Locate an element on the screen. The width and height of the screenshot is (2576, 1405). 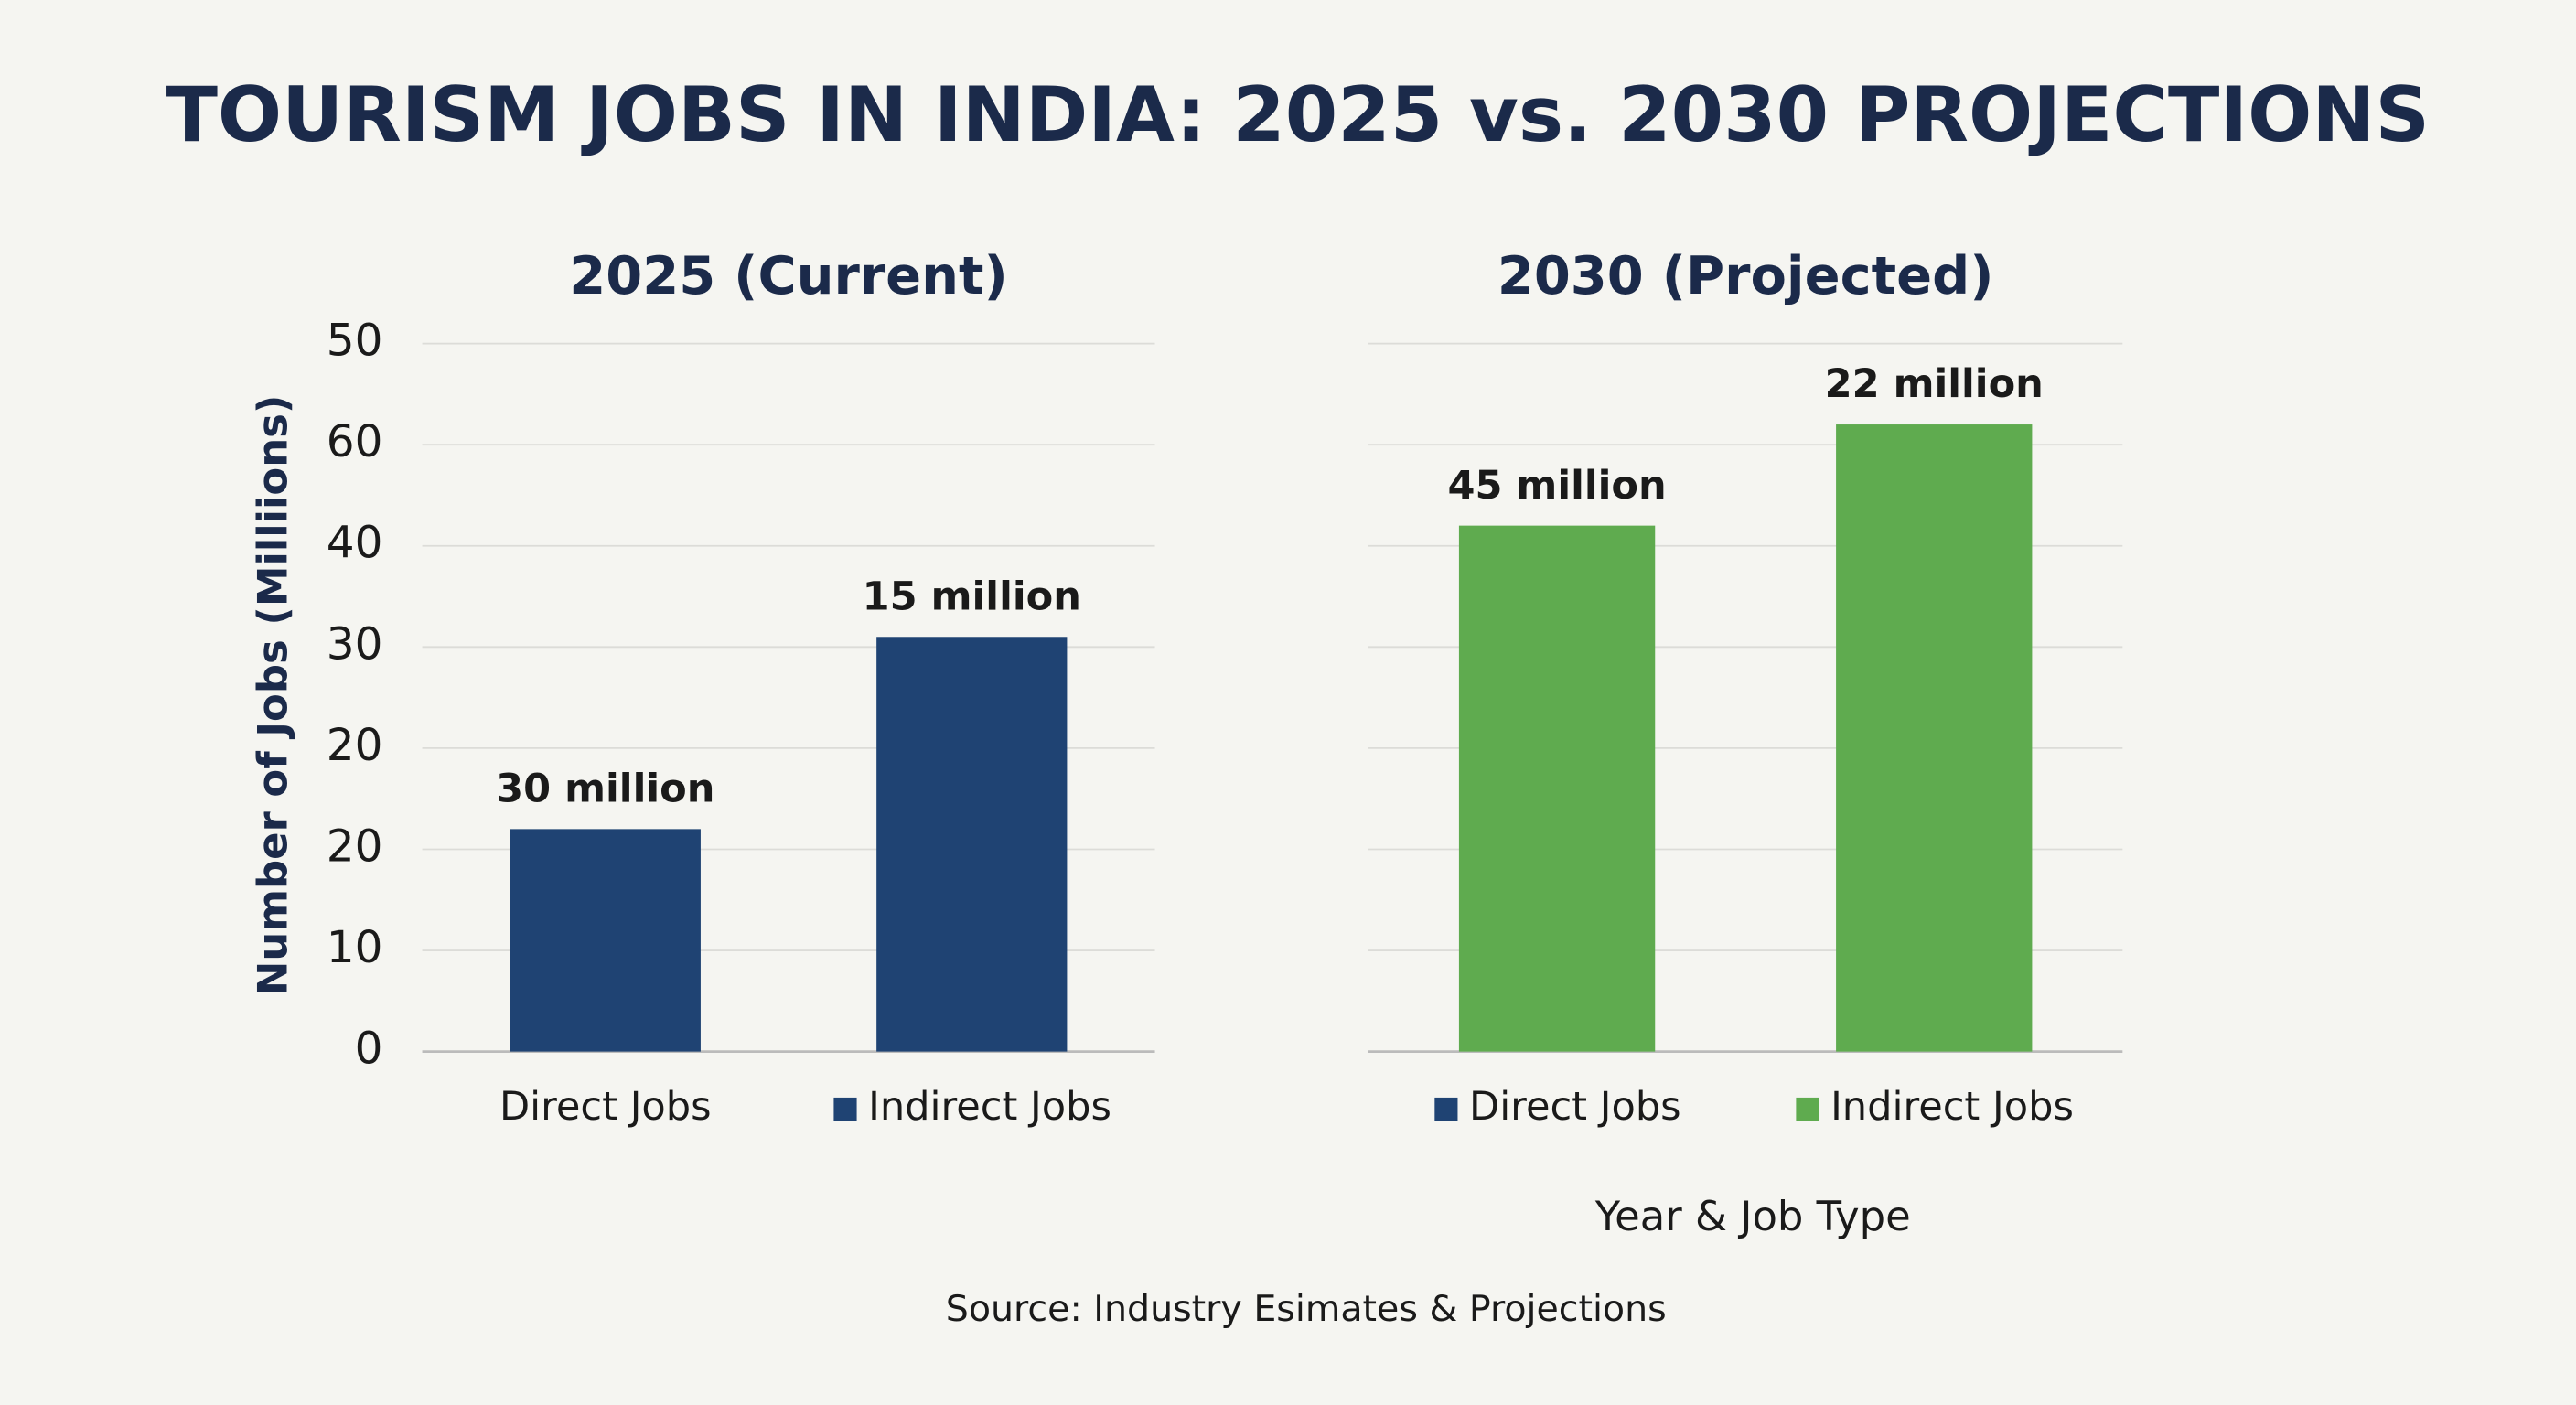
bar-annotation: 45 million is located at coordinates (1556, 486).